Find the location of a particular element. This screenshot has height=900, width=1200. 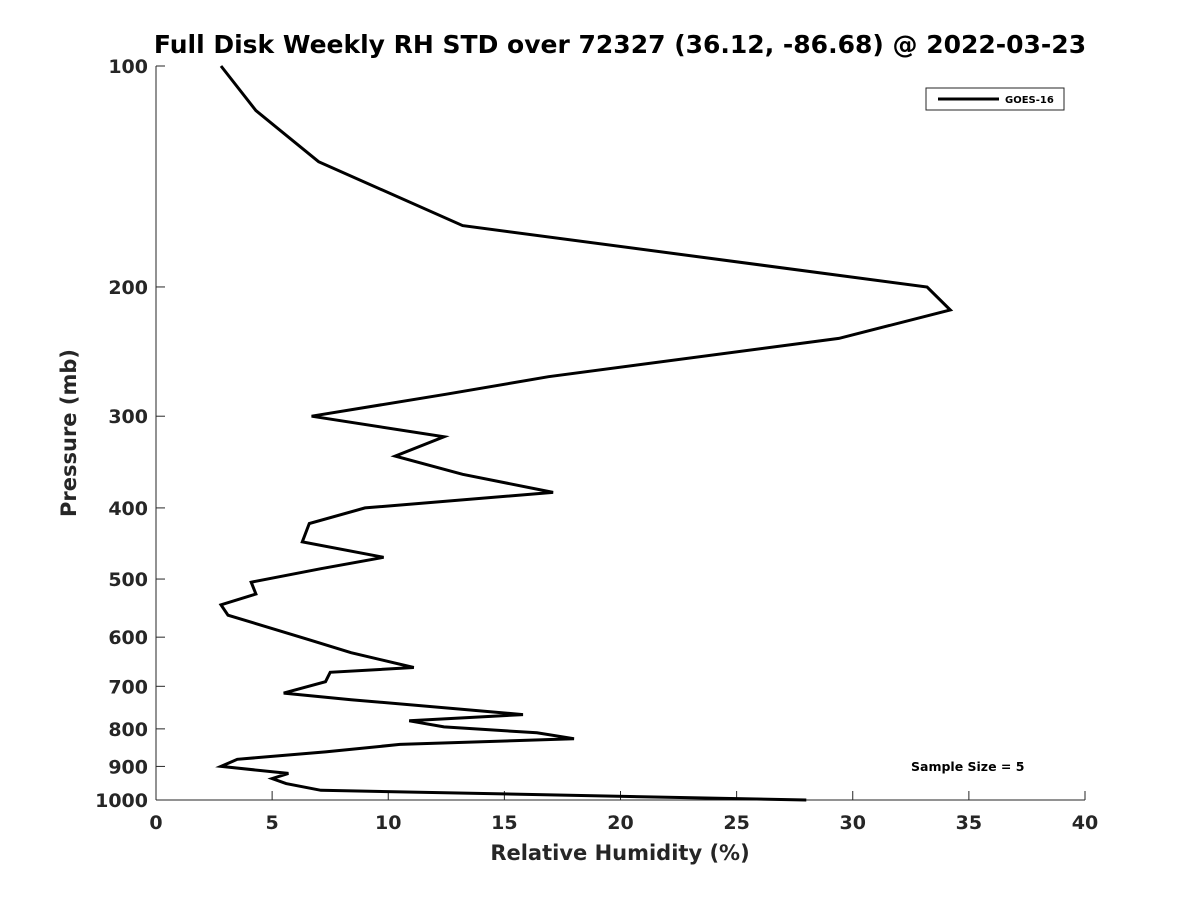

legend-label: GOES-16 is located at coordinates (1029, 100).